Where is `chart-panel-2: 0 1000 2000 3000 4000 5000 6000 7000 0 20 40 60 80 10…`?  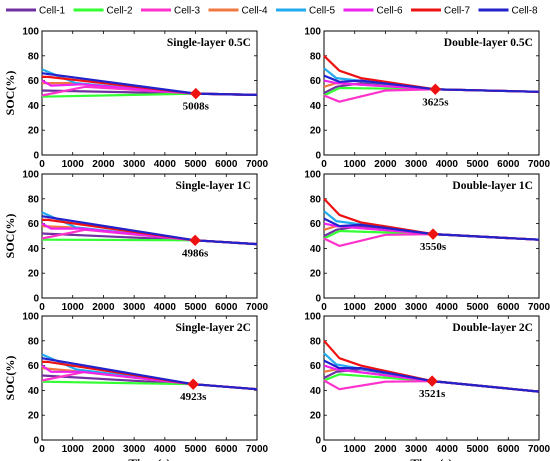
chart-panel-2: 0 1000 2000 3000 4000 5000 6000 7000 0 20 40 60 80 10… is located at coordinates (427, 99).